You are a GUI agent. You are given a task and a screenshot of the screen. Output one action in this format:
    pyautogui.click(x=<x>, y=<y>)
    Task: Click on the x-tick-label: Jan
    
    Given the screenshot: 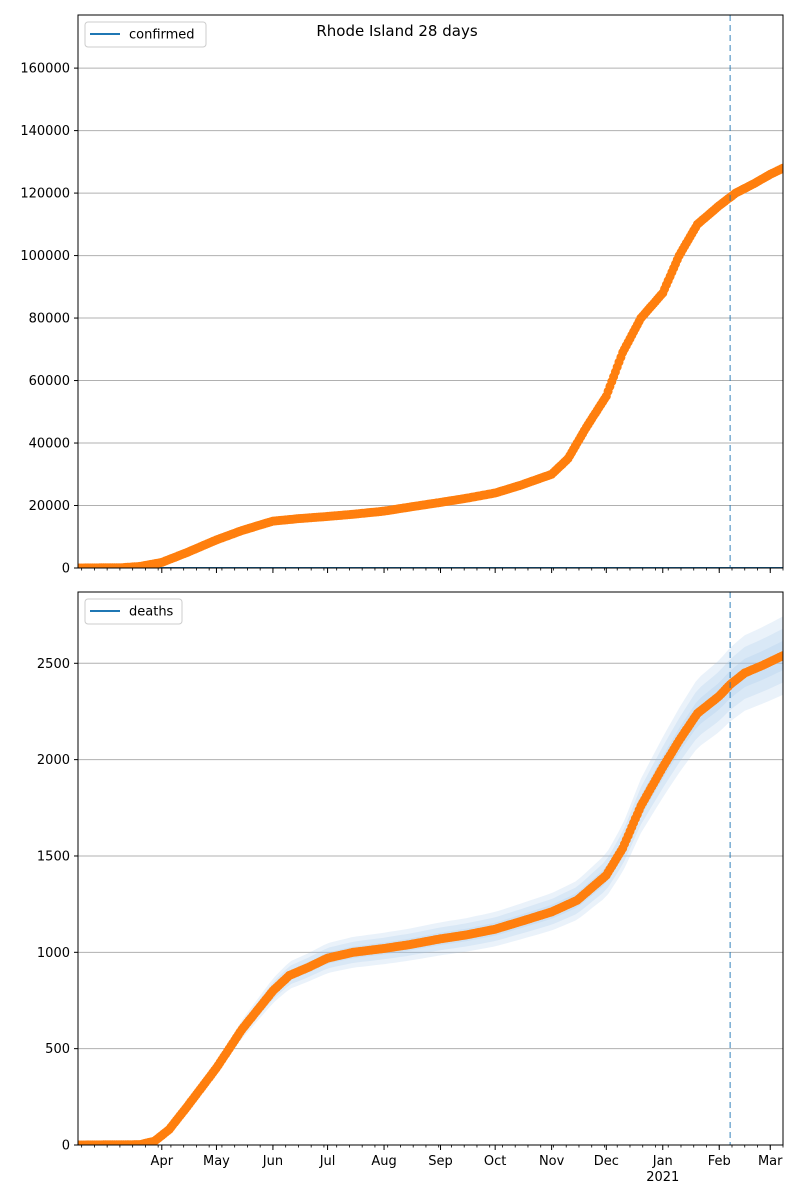 What is the action you would take?
    pyautogui.click(x=662, y=1161)
    